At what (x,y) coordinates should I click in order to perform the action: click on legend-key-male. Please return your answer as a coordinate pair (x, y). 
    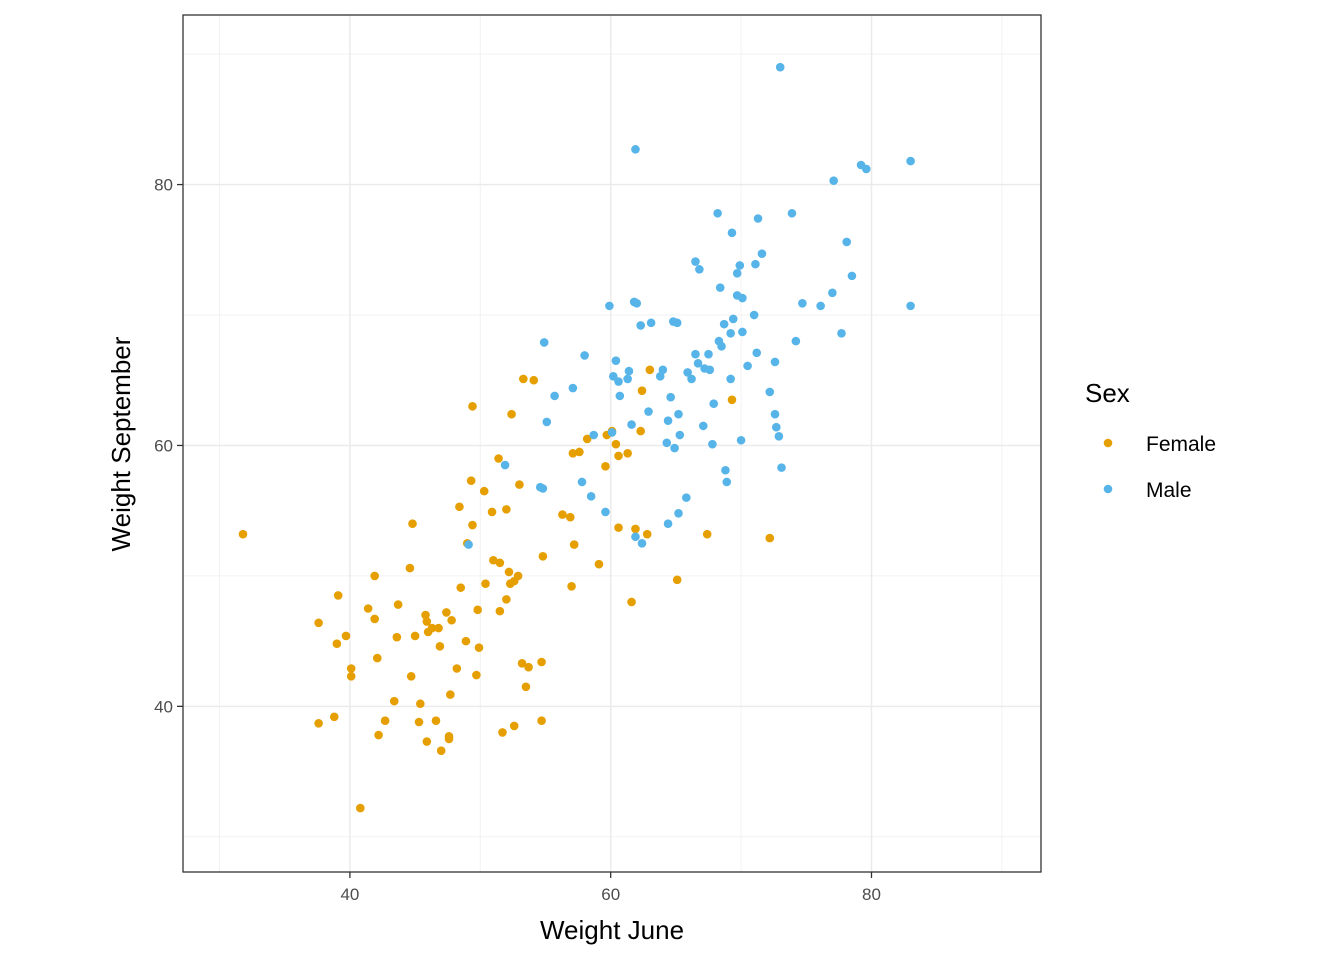
    Looking at the image, I should click on (1108, 489).